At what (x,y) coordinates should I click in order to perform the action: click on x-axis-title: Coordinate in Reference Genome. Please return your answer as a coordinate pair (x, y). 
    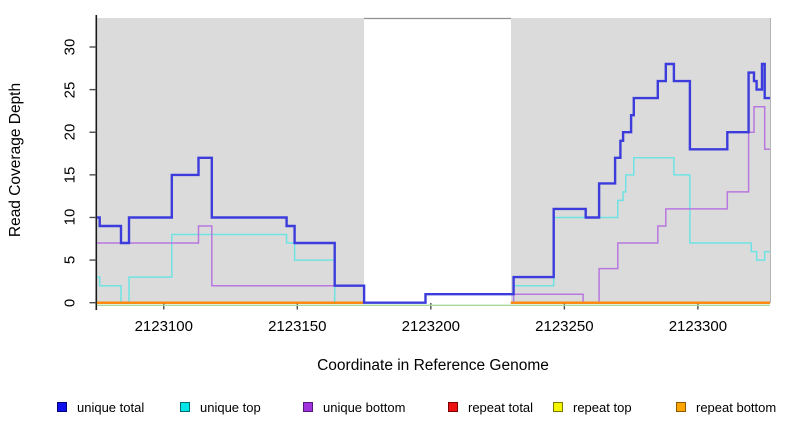
    Looking at the image, I should click on (433, 365).